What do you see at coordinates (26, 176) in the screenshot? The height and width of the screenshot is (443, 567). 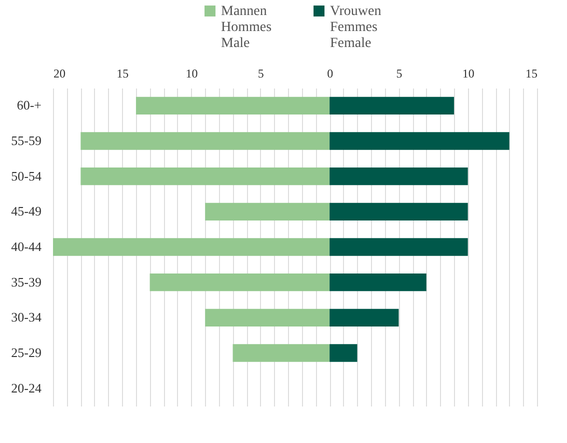 I see `y-tick-label: 50-54` at bounding box center [26, 176].